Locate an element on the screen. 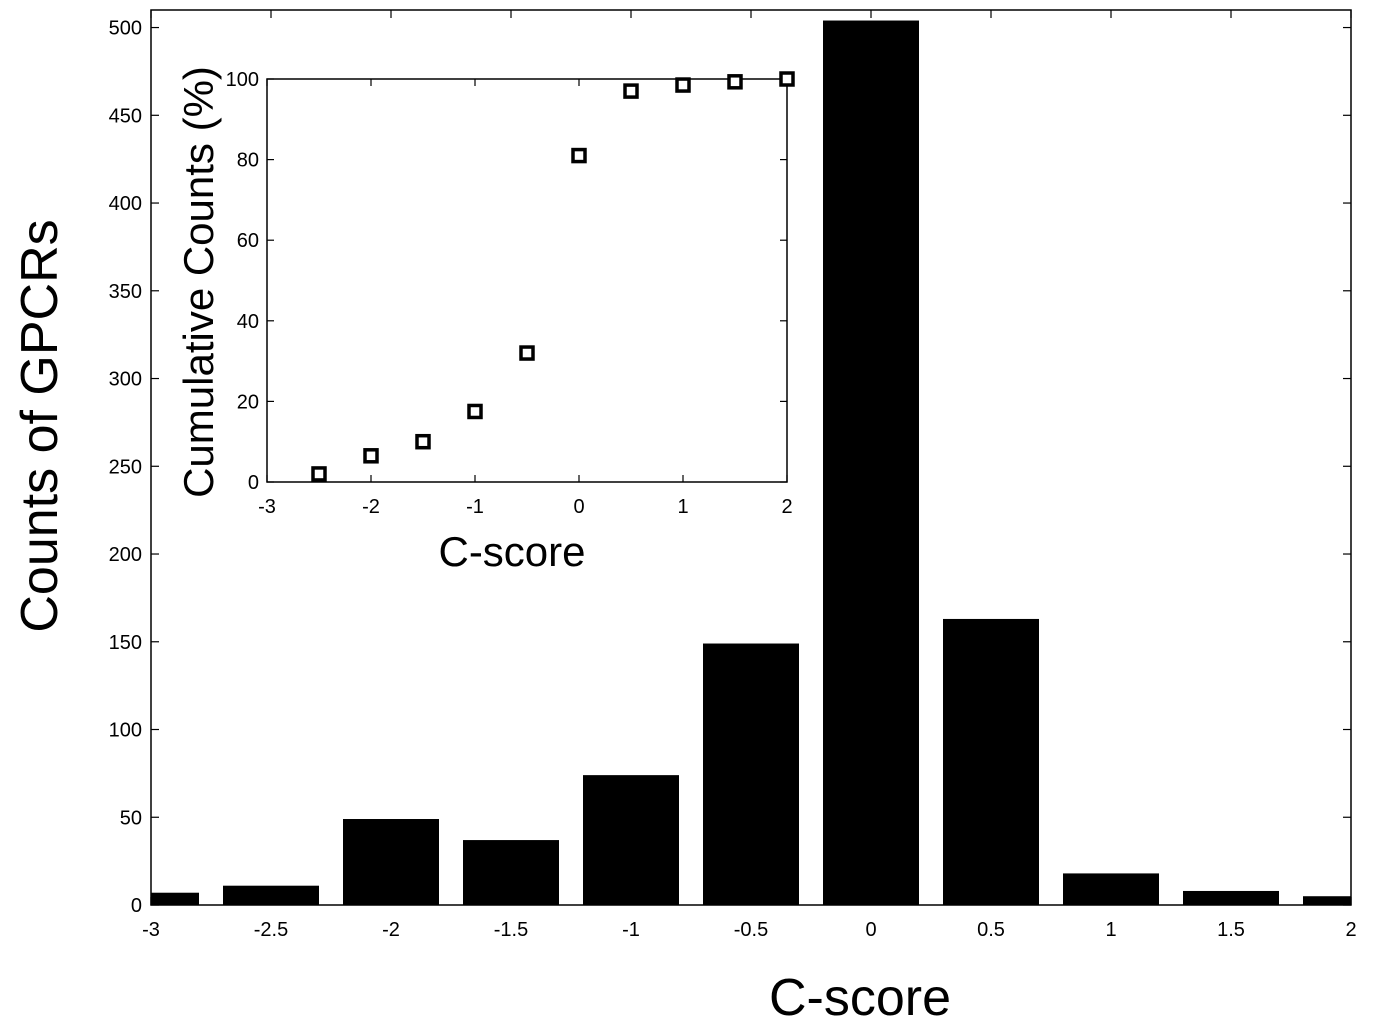 This screenshot has height=1026, width=1374. inset-x-axis-title: C-score is located at coordinates (511, 551).